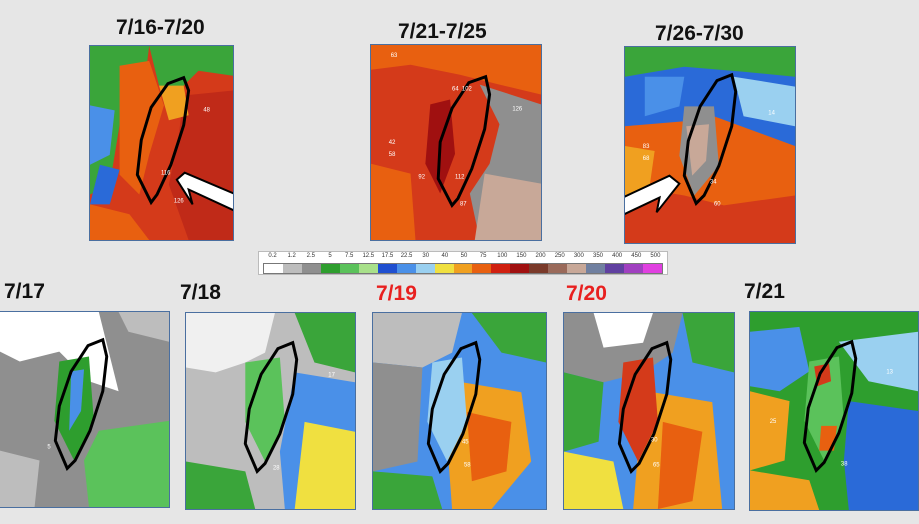 The width and height of the screenshot is (919, 524). What do you see at coordinates (656, 465) in the screenshot?
I see `svg-text: 65` at bounding box center [656, 465].